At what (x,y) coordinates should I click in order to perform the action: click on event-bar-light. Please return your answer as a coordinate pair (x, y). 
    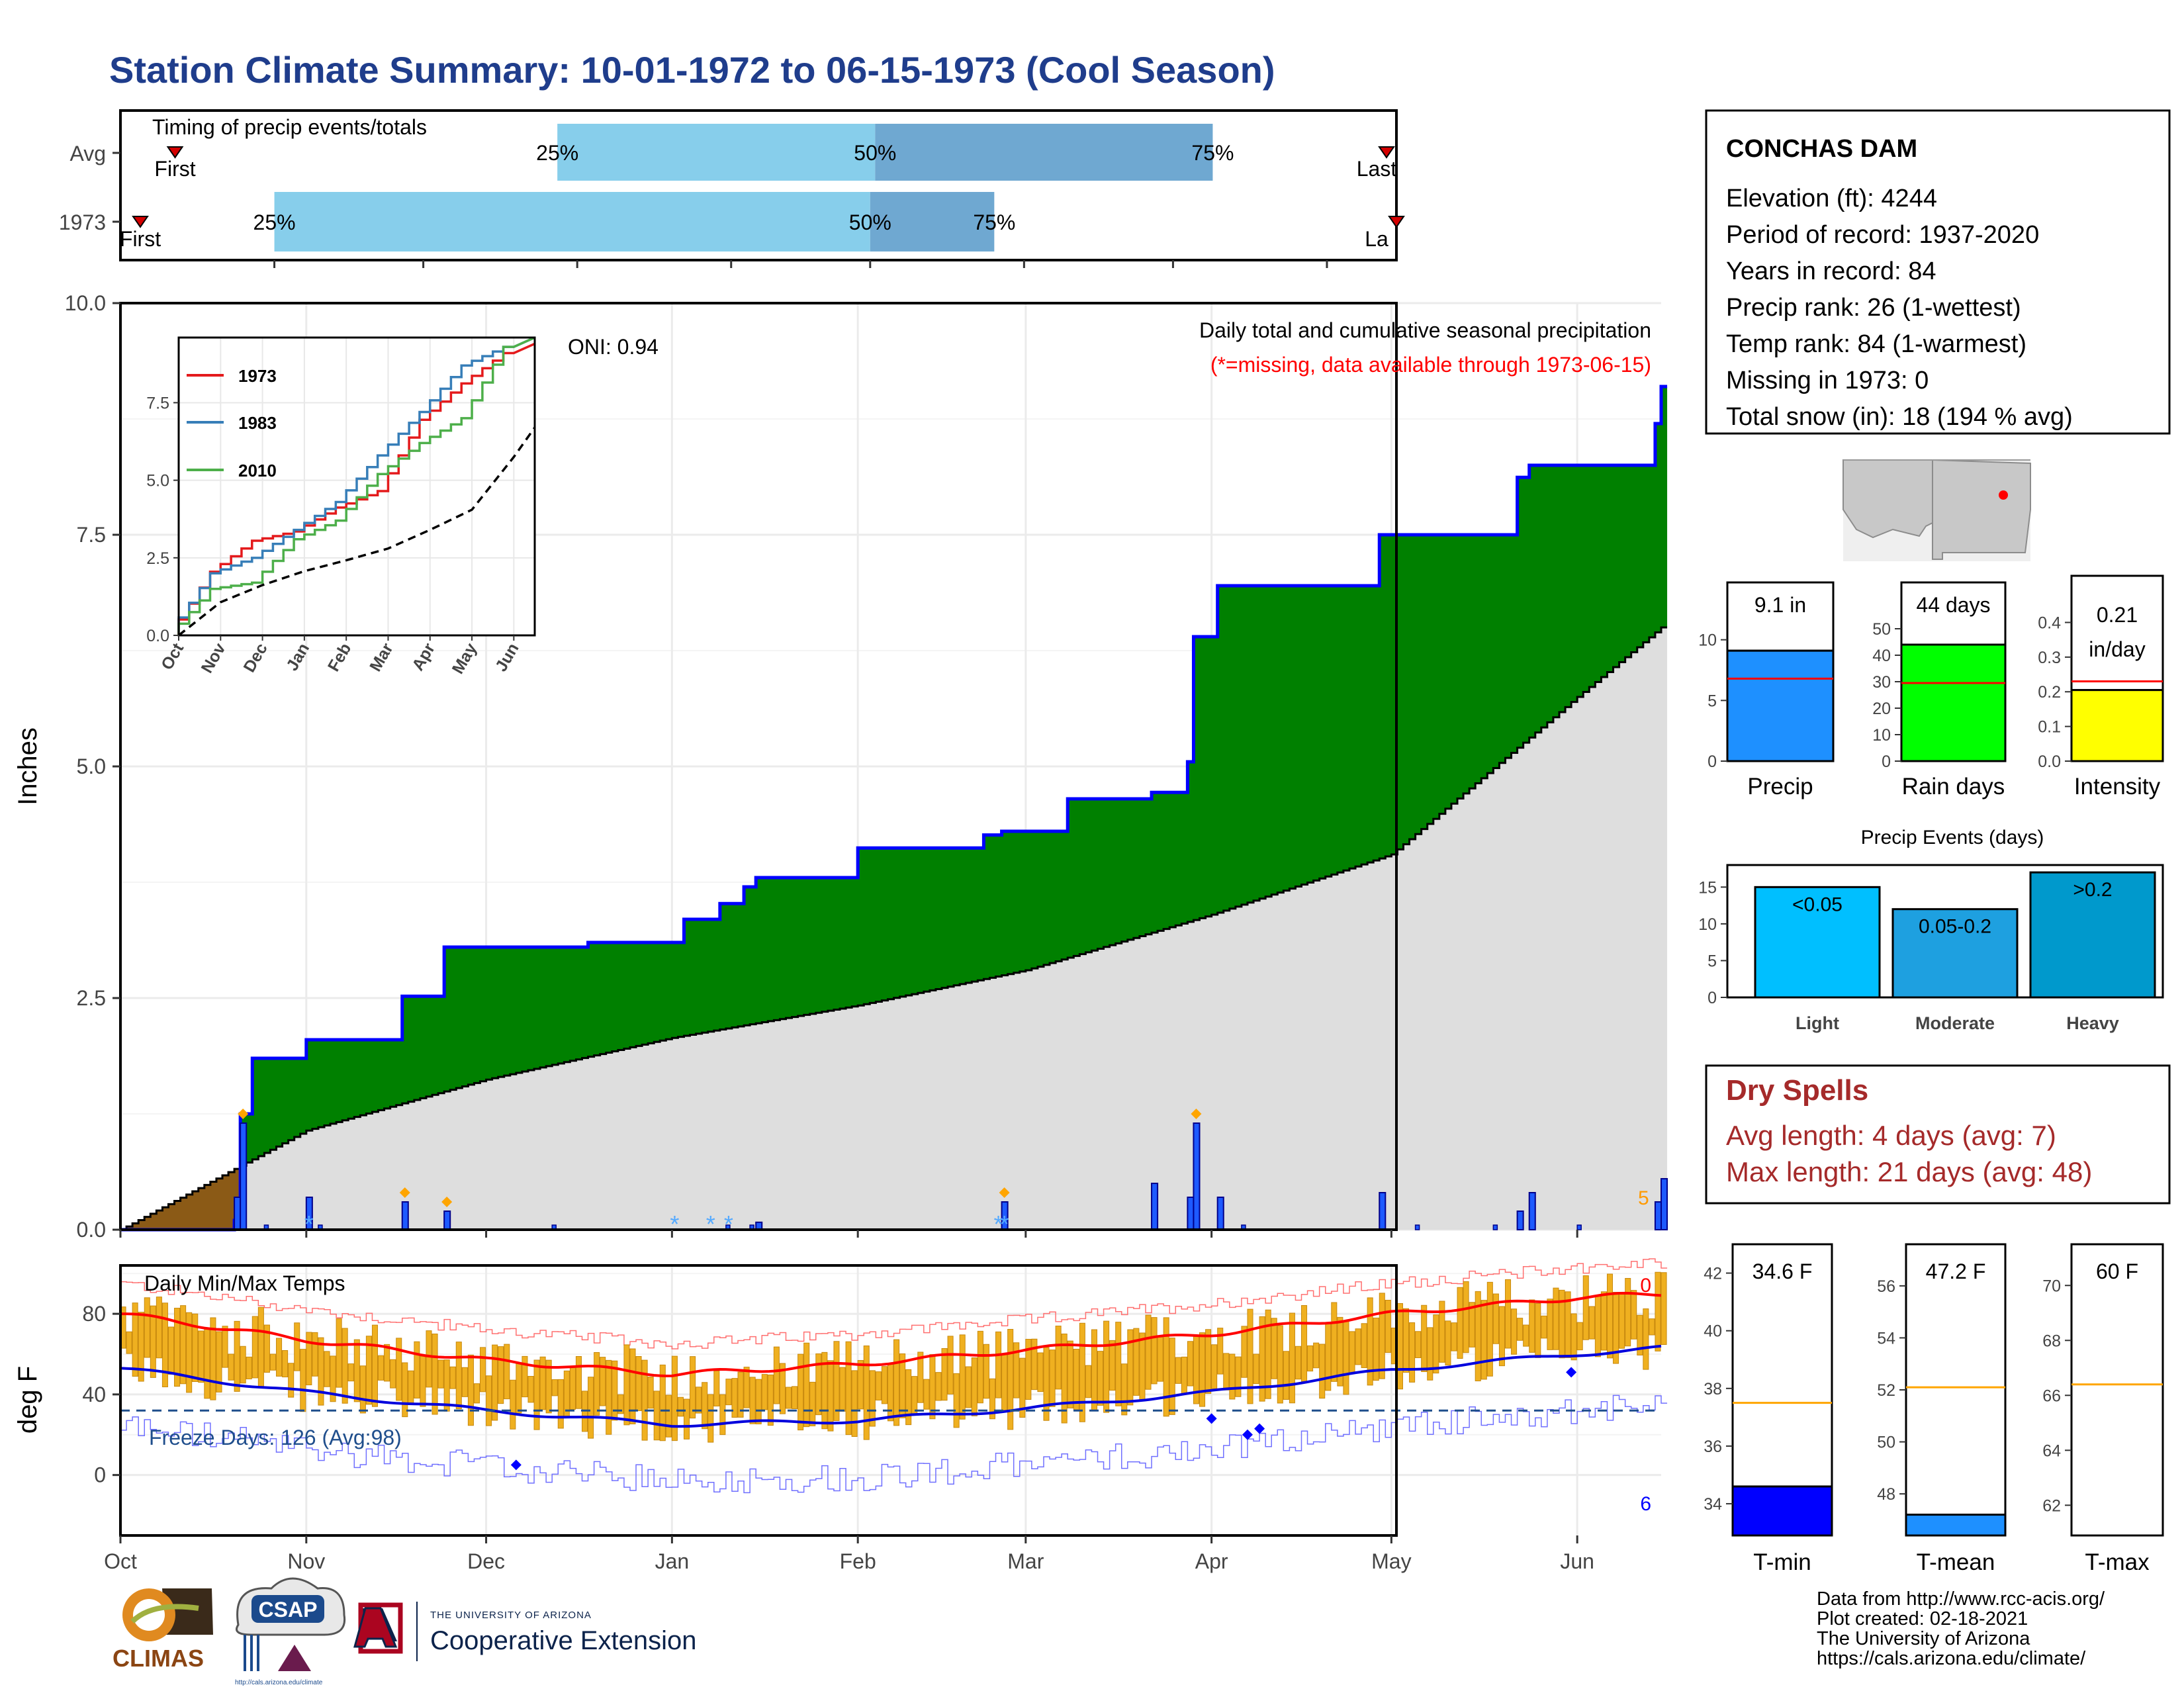
    Looking at the image, I should click on (1817, 942).